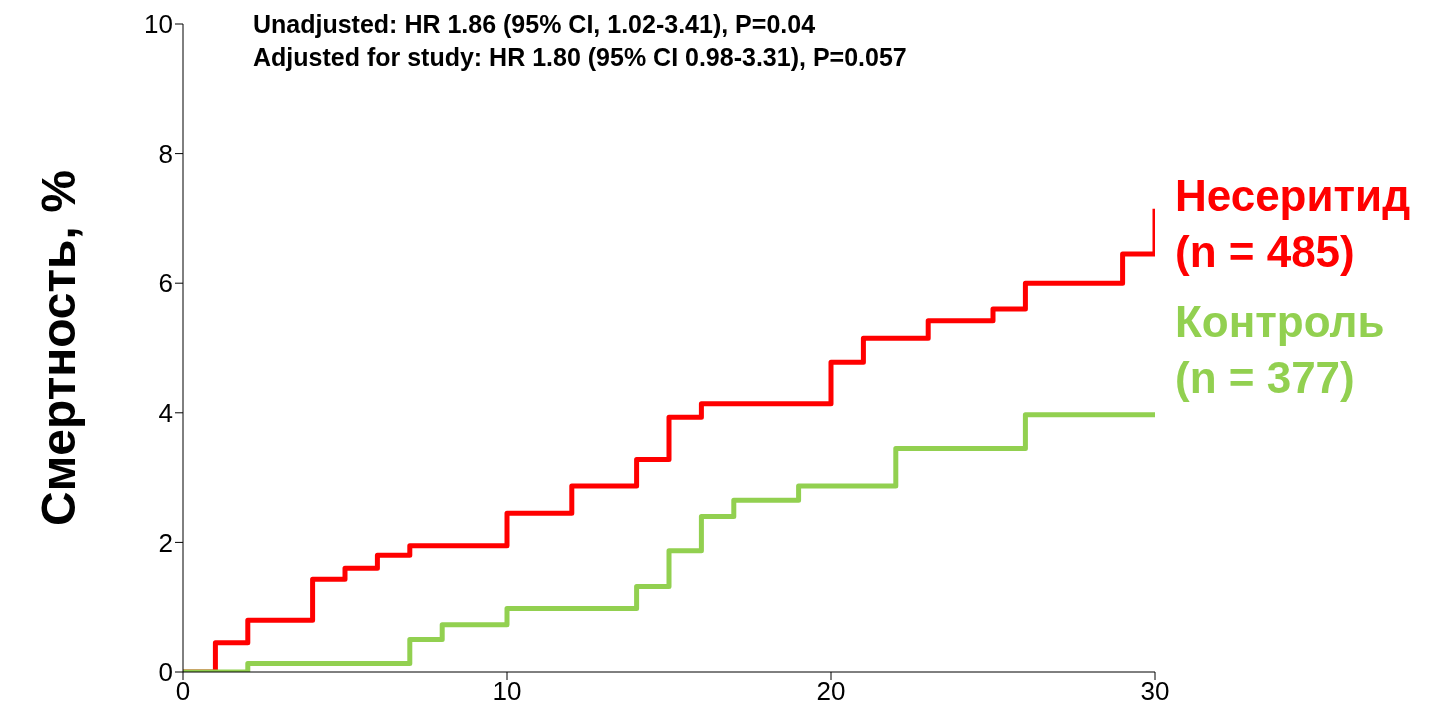 This screenshot has width=1439, height=724. Describe the element at coordinates (158, 24) in the screenshot. I see `y-tick-label: 10` at that location.